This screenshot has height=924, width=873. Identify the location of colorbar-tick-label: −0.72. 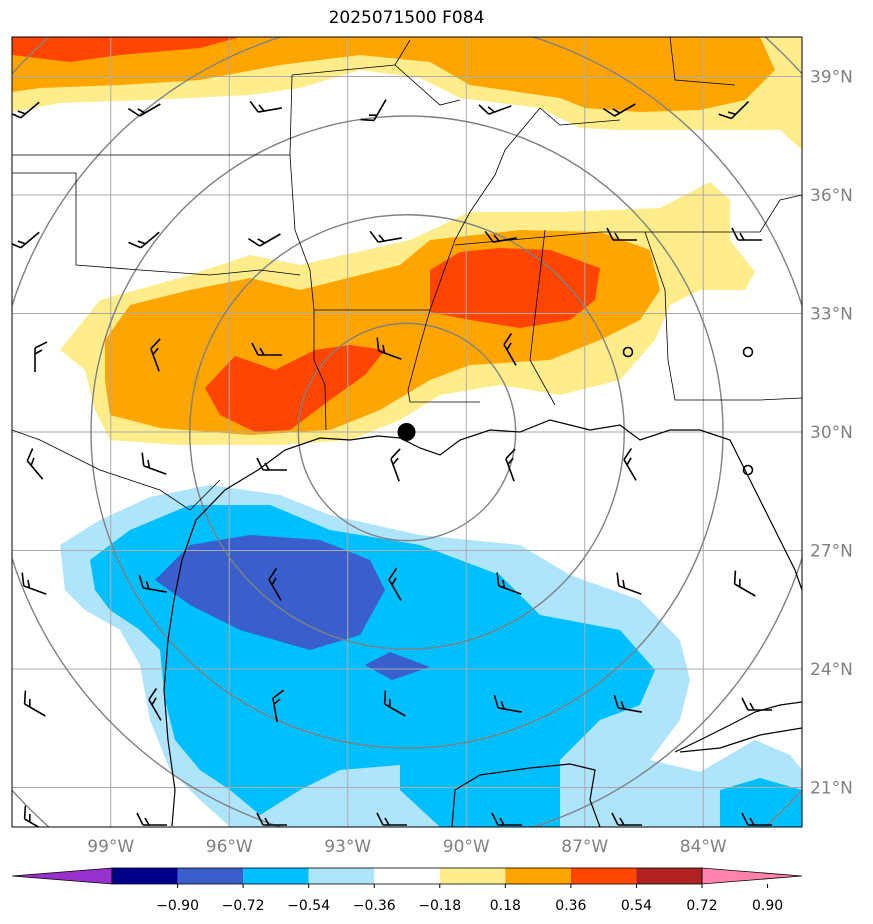
(243, 906).